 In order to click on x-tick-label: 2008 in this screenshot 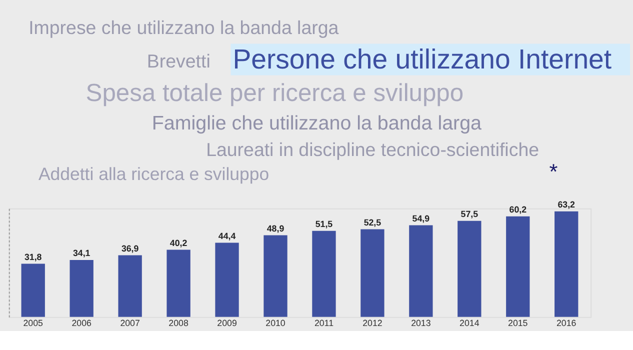, I will do `click(178, 323)`.